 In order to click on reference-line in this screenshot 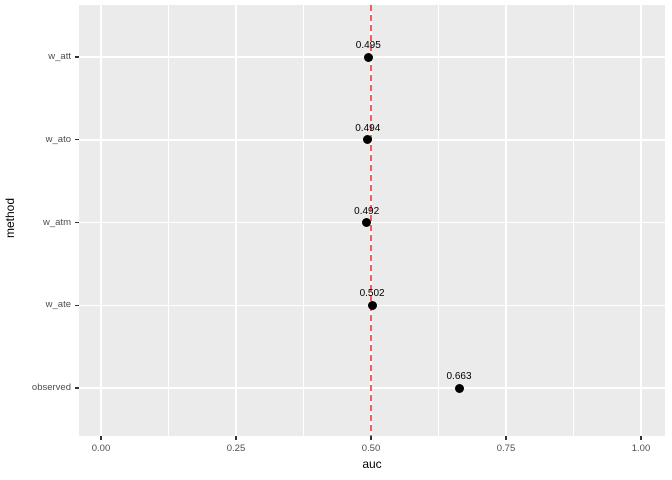, I will do `click(371, 220)`.